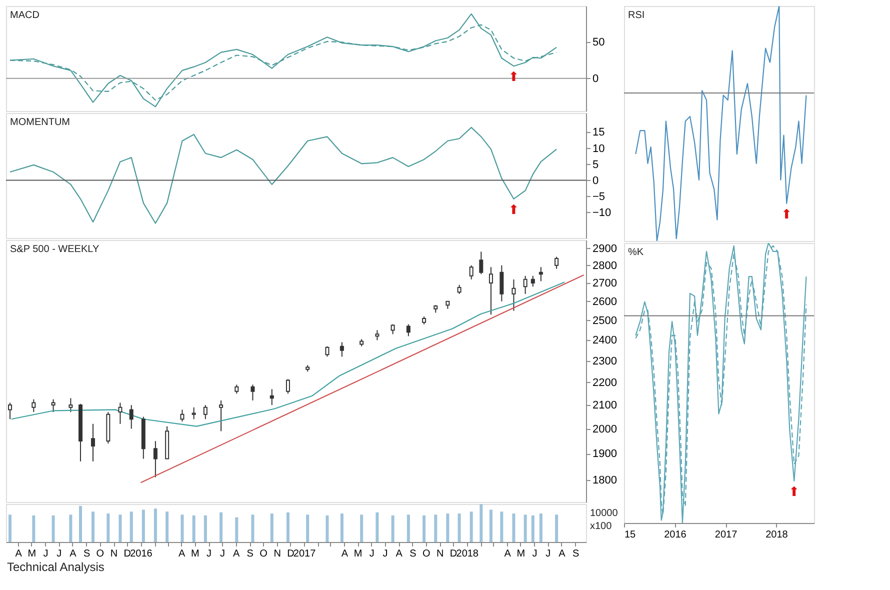 The height and width of the screenshot is (590, 890). I want to click on text: 10000, so click(604, 513).